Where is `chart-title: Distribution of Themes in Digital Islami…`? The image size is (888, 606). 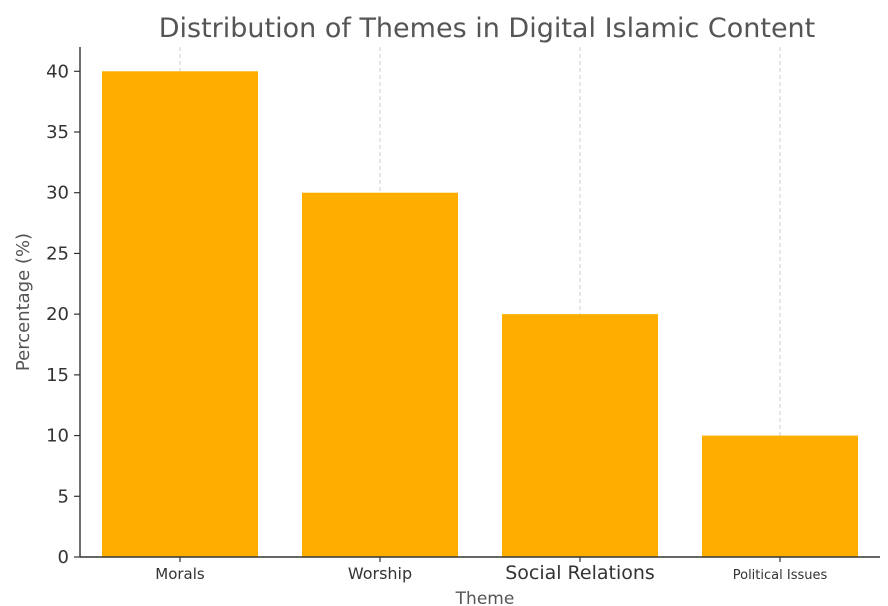 chart-title: Distribution of Themes in Digital Islami… is located at coordinates (487, 28).